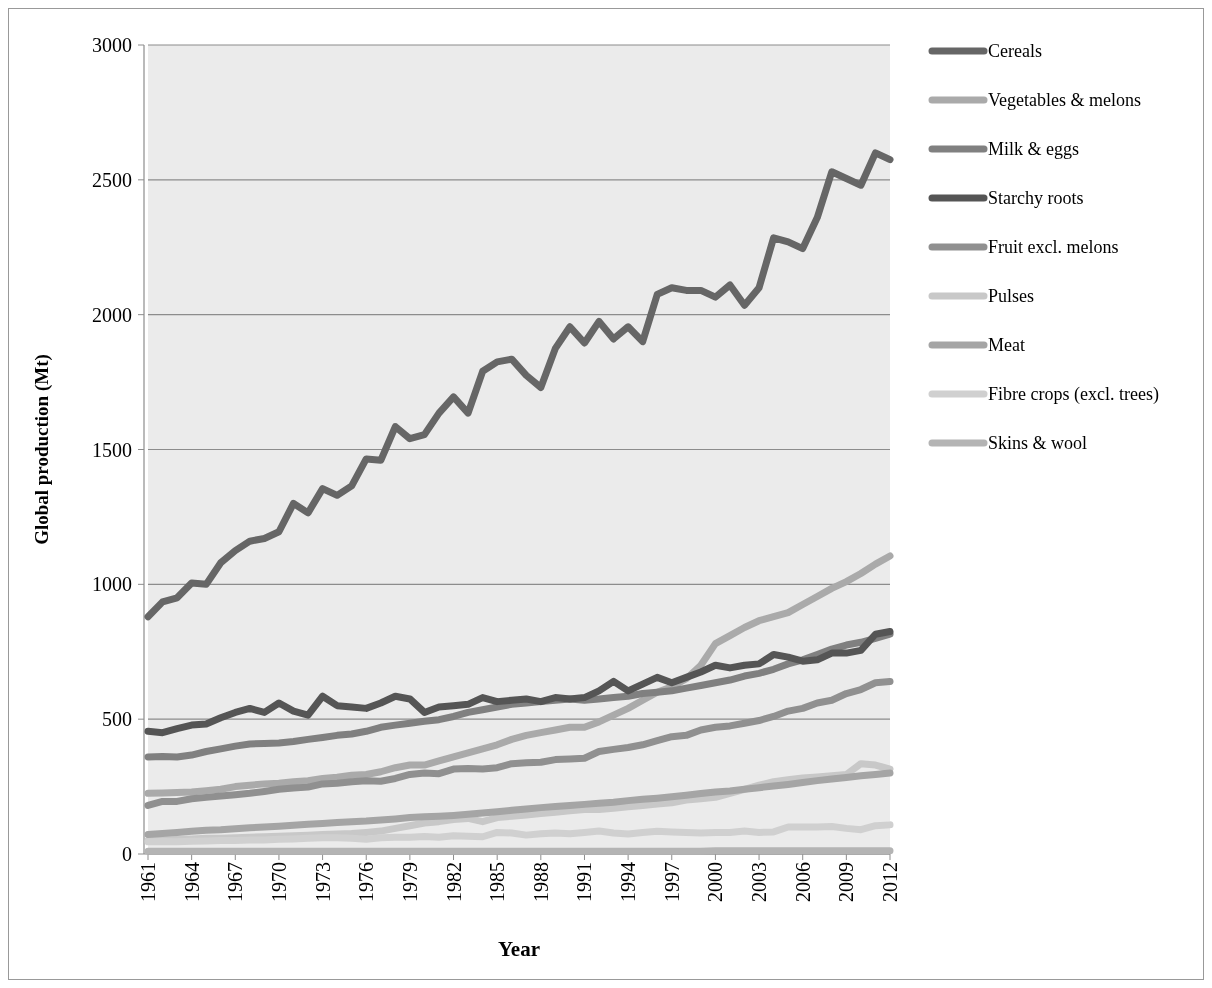 The image size is (1212, 988). What do you see at coordinates (322, 882) in the screenshot?
I see `x-tick-label: 1973` at bounding box center [322, 882].